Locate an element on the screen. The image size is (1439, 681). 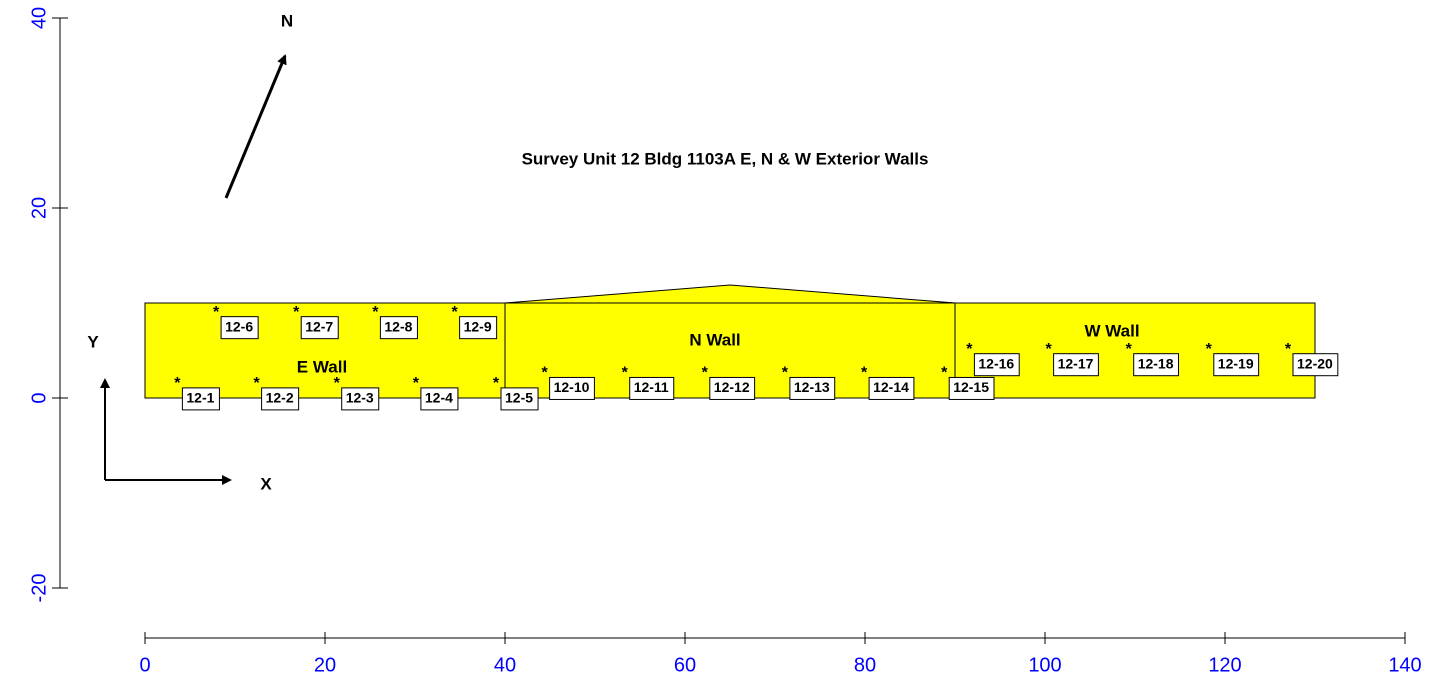
point-label: 12-18 is located at coordinates (1156, 363).